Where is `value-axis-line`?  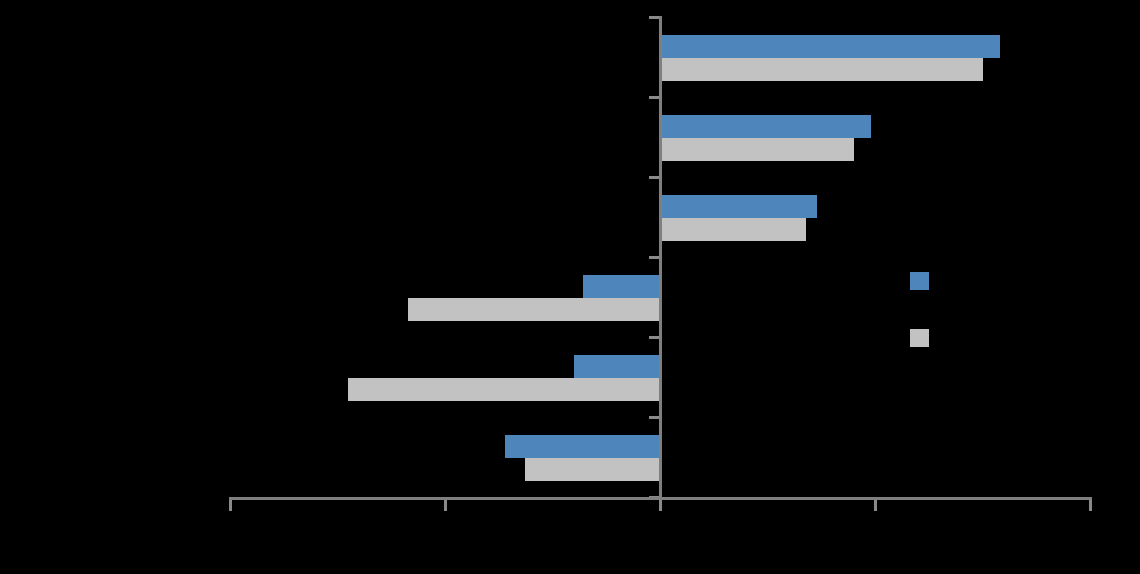
value-axis-line is located at coordinates (660, 498).